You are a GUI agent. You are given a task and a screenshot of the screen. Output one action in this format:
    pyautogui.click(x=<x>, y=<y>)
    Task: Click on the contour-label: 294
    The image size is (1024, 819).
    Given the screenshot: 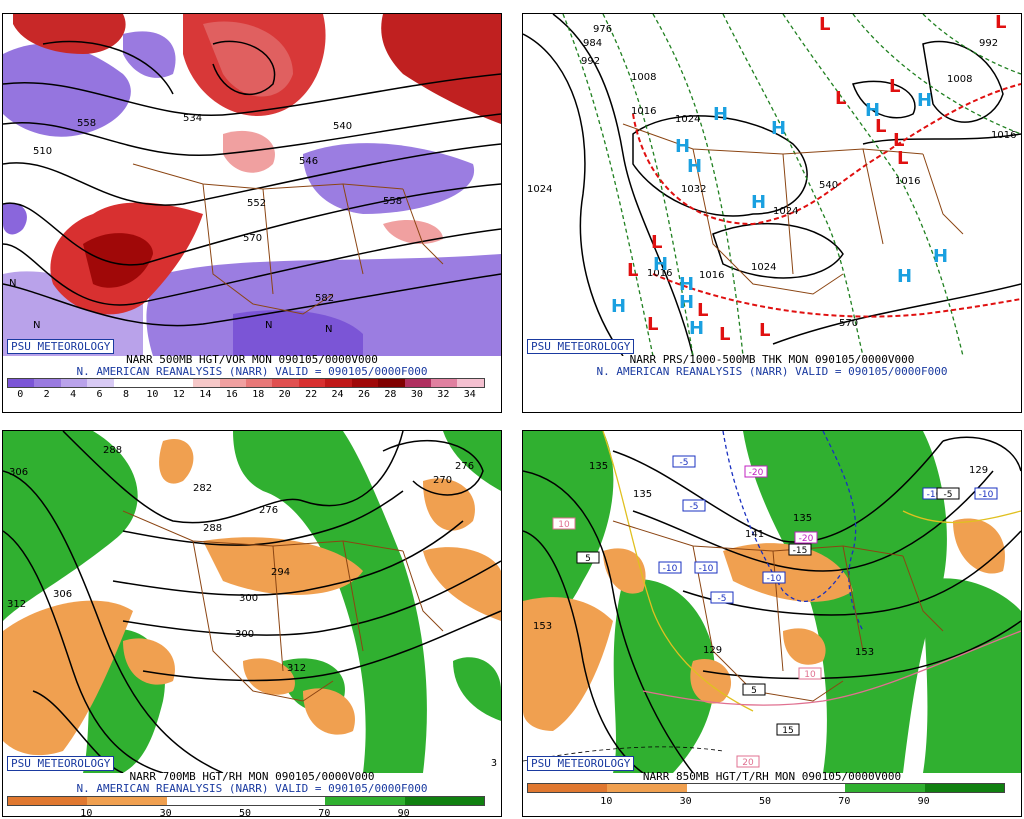 What is the action you would take?
    pyautogui.click(x=280, y=572)
    